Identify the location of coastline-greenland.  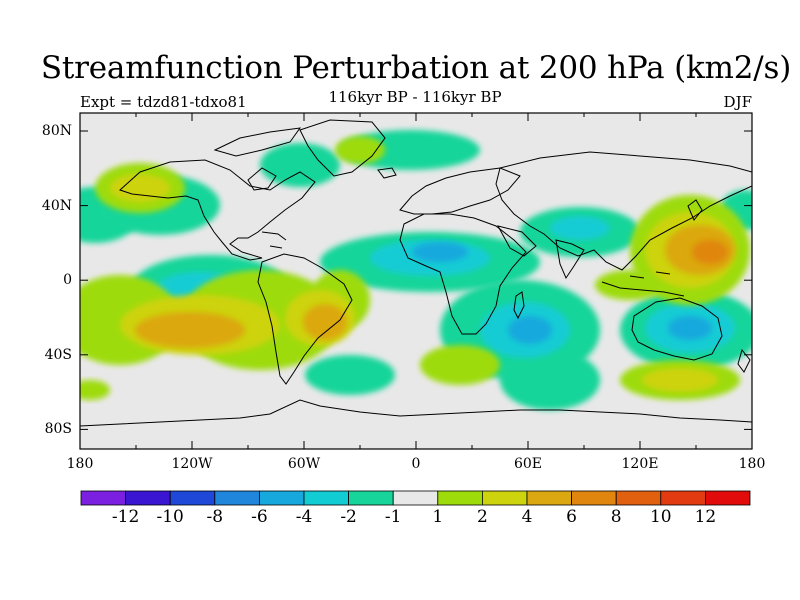
(342, 148).